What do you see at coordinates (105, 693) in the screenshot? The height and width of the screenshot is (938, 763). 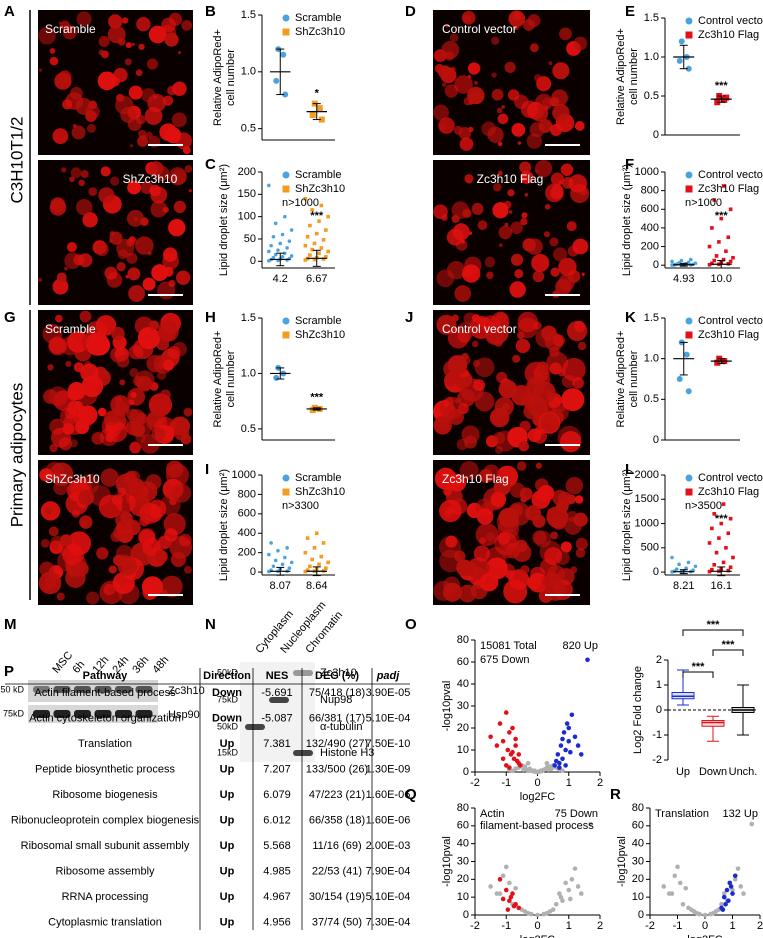 I see `table-cell: Actin filament-based process` at bounding box center [105, 693].